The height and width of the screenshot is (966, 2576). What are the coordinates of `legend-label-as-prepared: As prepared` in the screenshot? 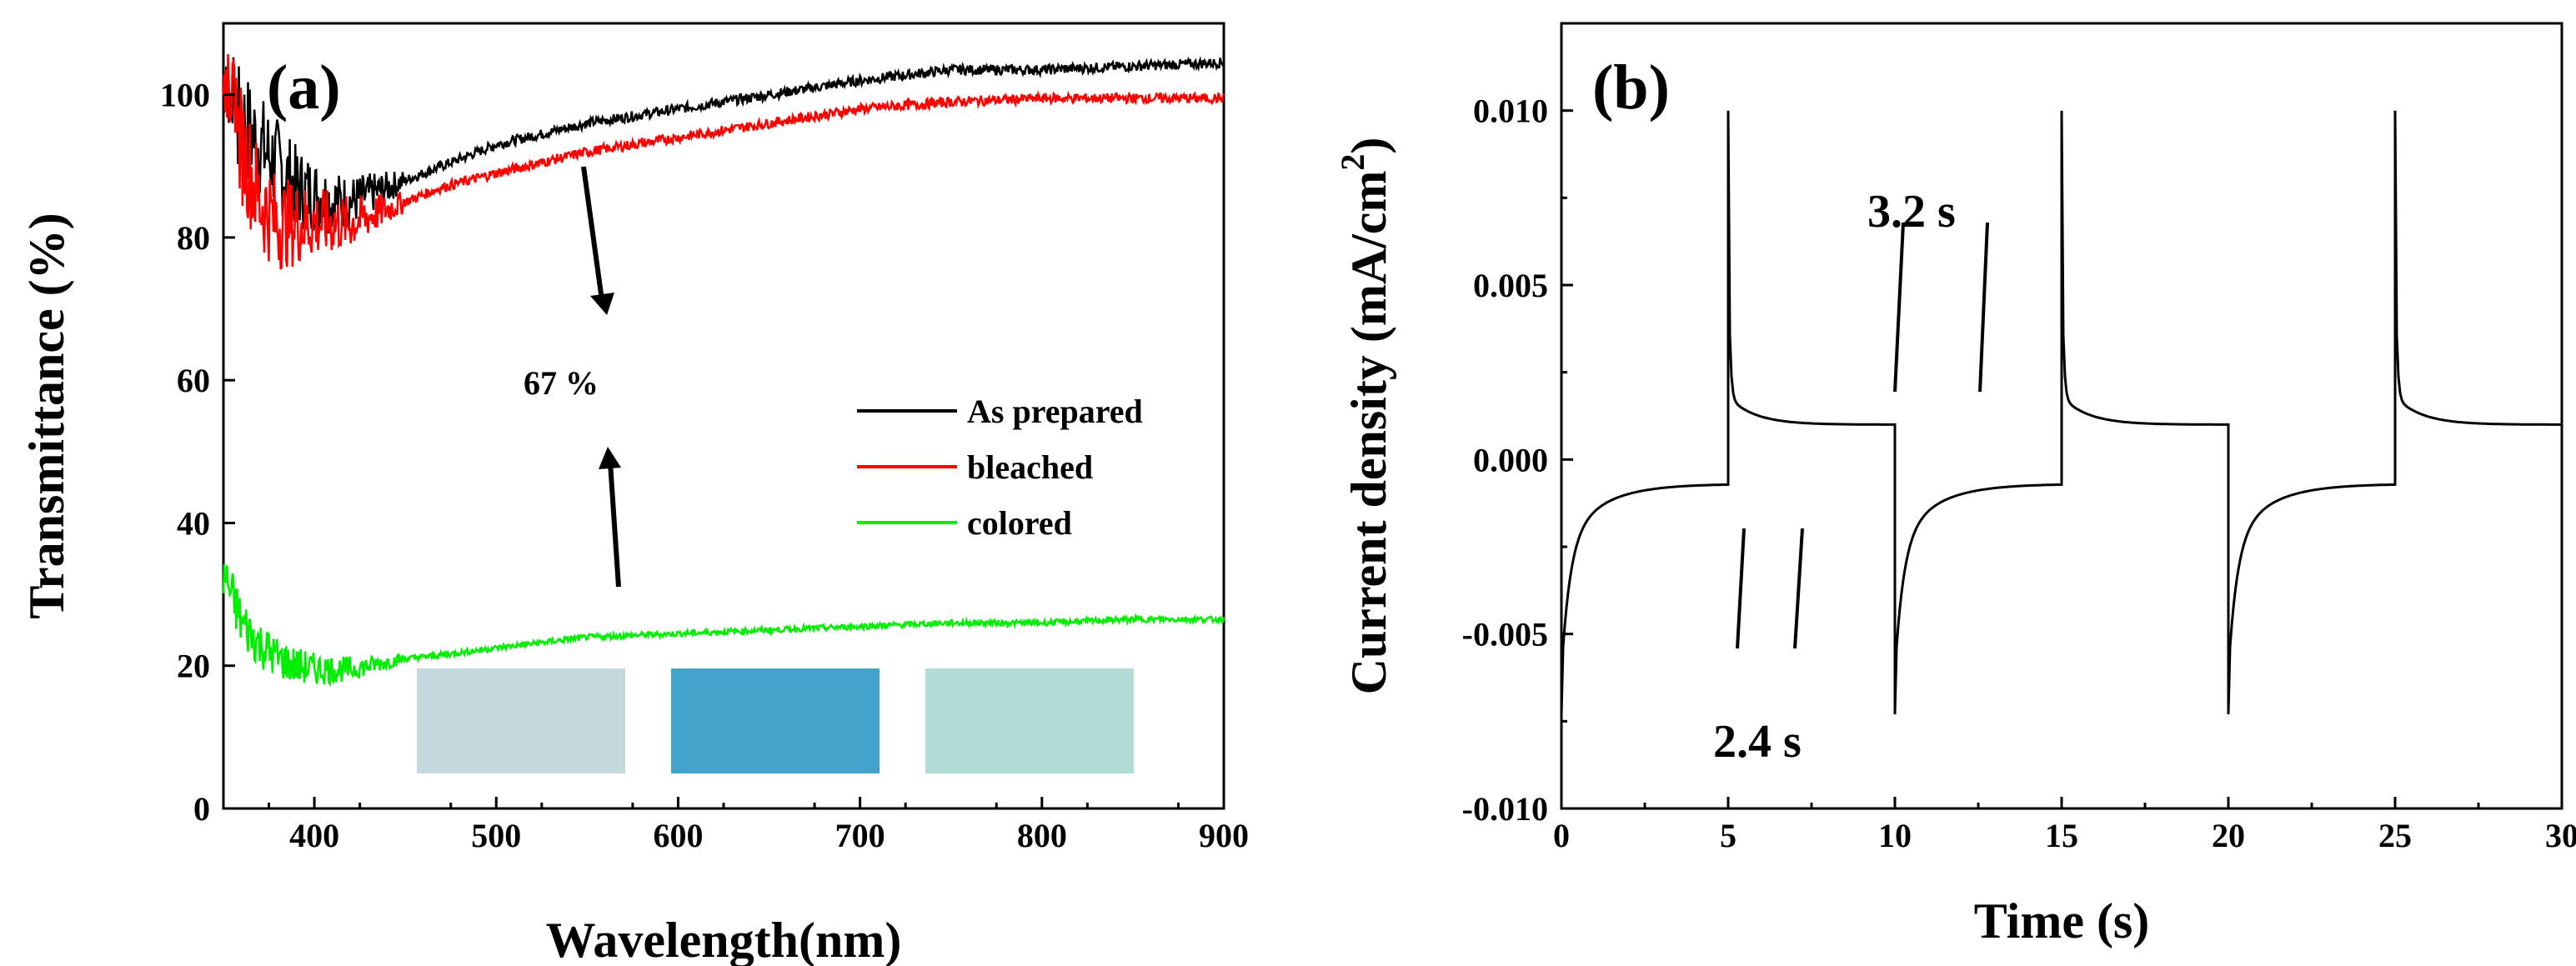 It's located at (1055, 412).